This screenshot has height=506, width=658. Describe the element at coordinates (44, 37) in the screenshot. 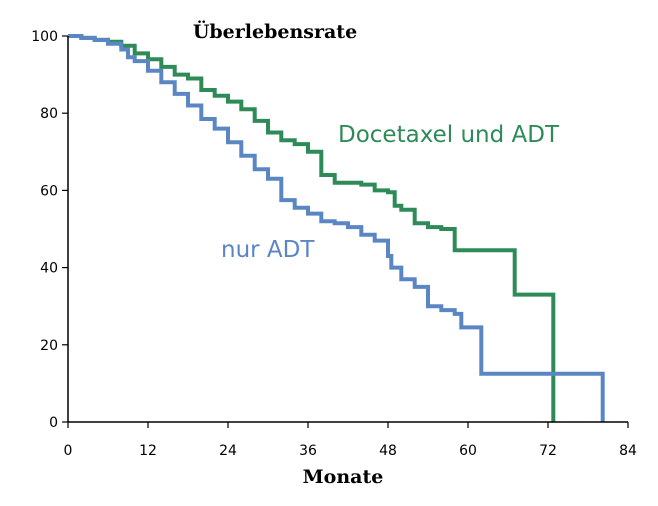

I see `y-tick-label: 100` at that location.